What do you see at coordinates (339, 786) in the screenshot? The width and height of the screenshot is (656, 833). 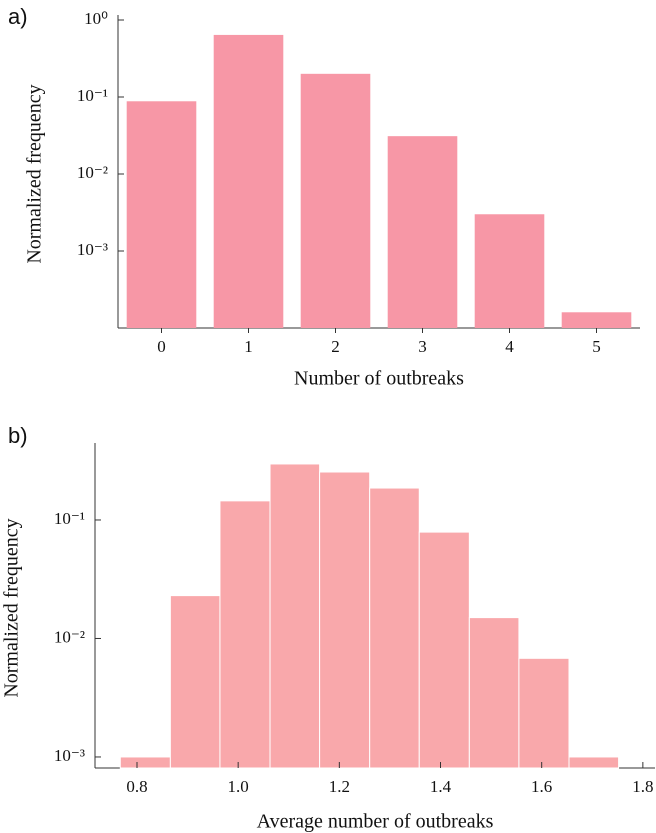 I see `x-tick-label: 1.2` at bounding box center [339, 786].